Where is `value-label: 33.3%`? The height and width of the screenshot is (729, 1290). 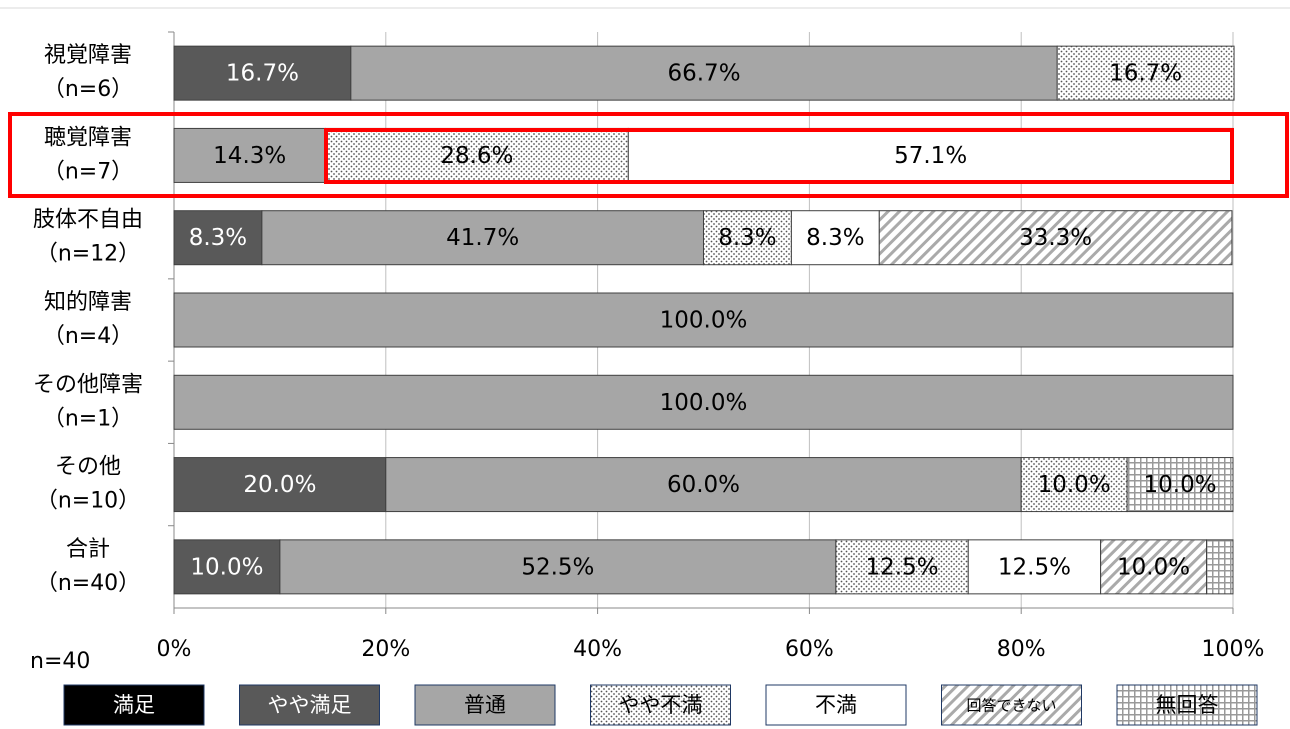
value-label: 33.3% is located at coordinates (1055, 238).